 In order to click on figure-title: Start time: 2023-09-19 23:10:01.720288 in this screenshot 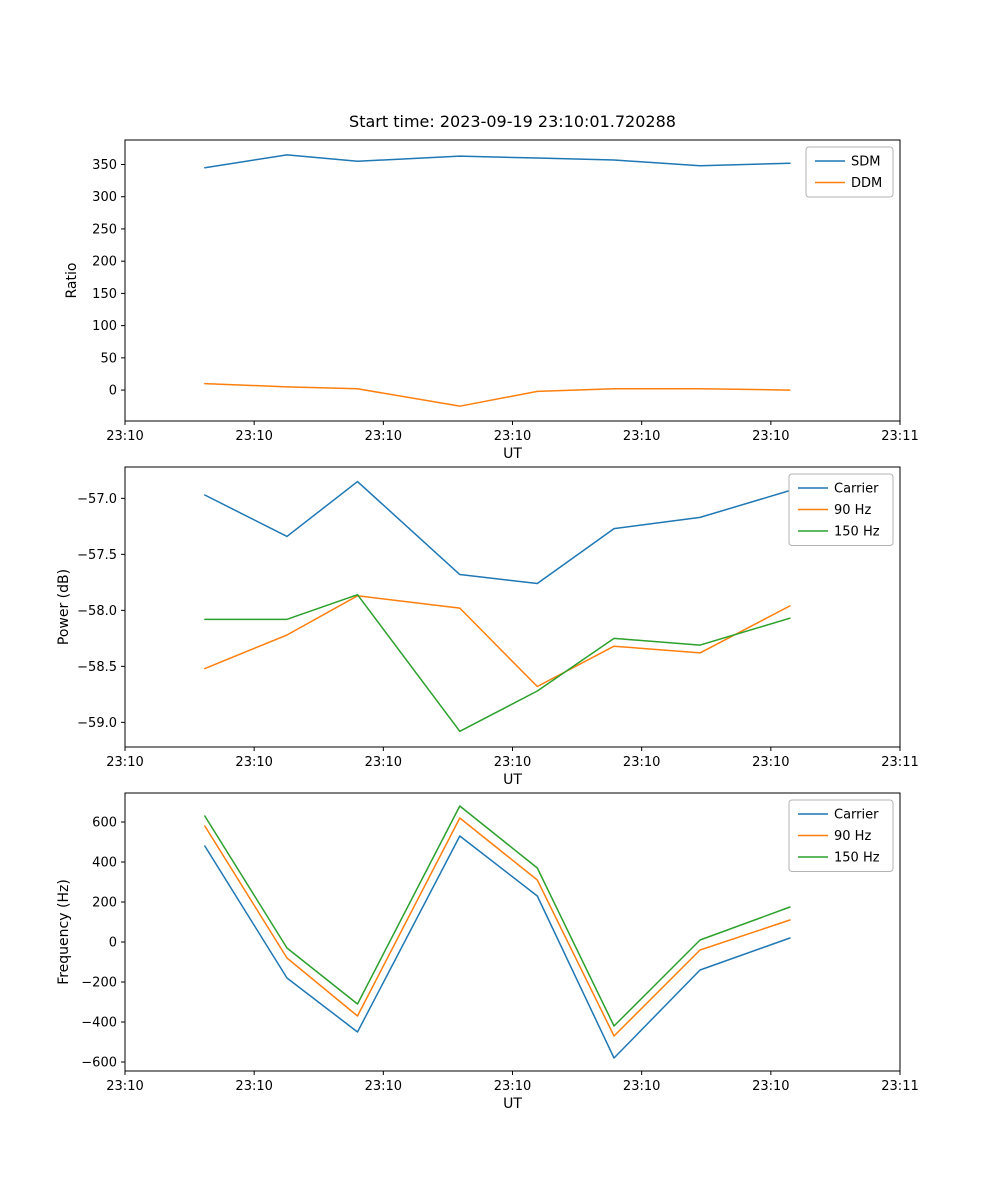, I will do `click(512, 121)`.